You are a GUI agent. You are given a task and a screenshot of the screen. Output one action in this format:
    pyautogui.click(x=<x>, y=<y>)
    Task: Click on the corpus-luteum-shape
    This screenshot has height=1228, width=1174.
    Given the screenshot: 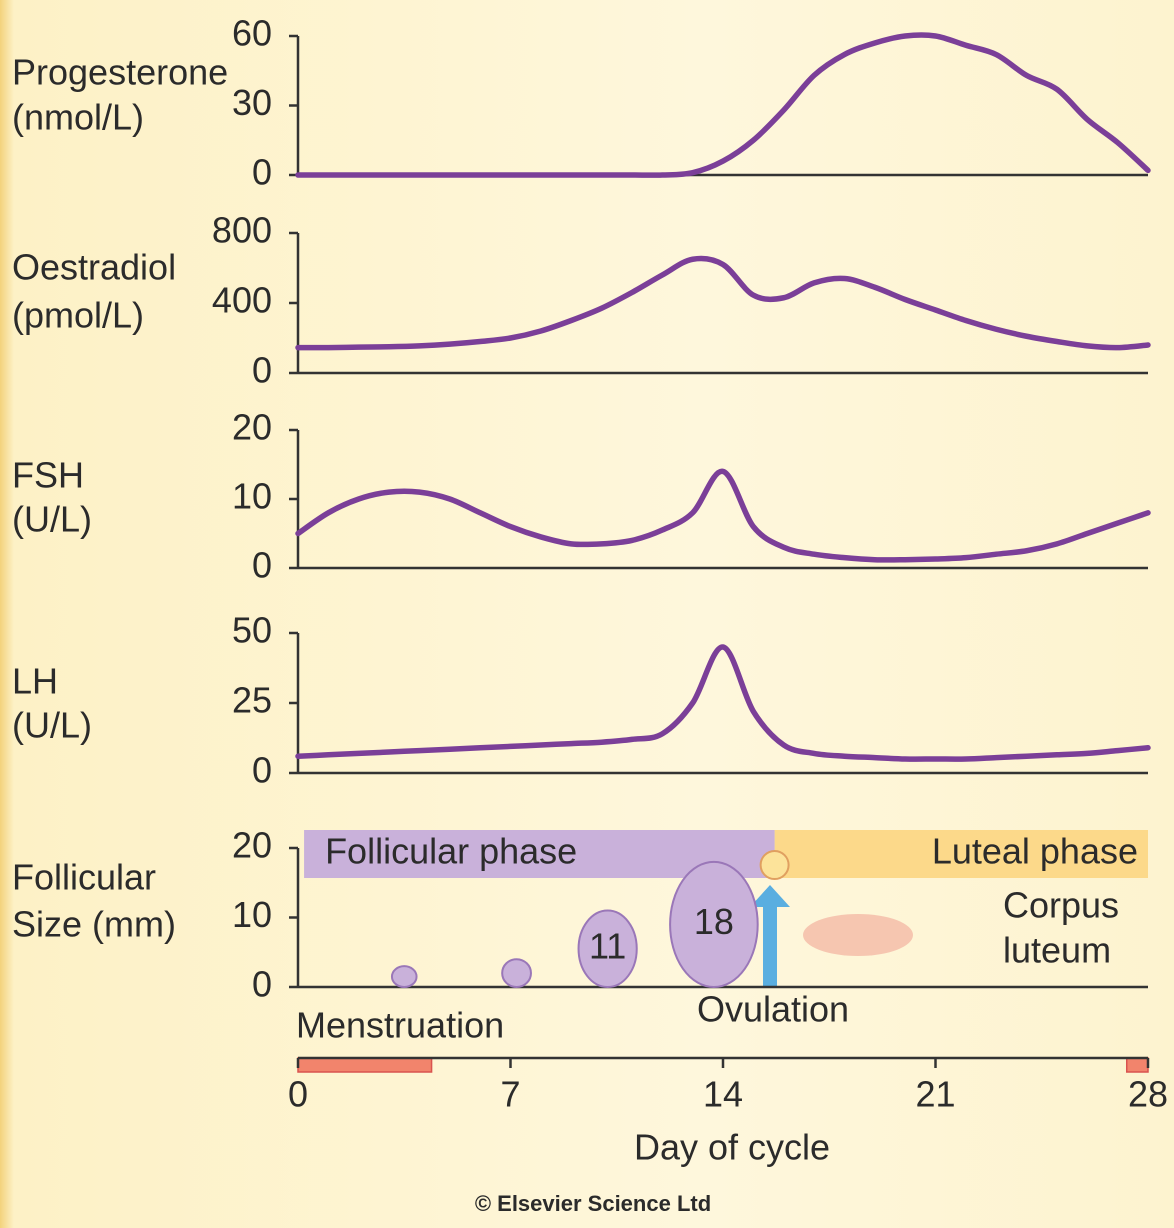 What is the action you would take?
    pyautogui.click(x=858, y=935)
    